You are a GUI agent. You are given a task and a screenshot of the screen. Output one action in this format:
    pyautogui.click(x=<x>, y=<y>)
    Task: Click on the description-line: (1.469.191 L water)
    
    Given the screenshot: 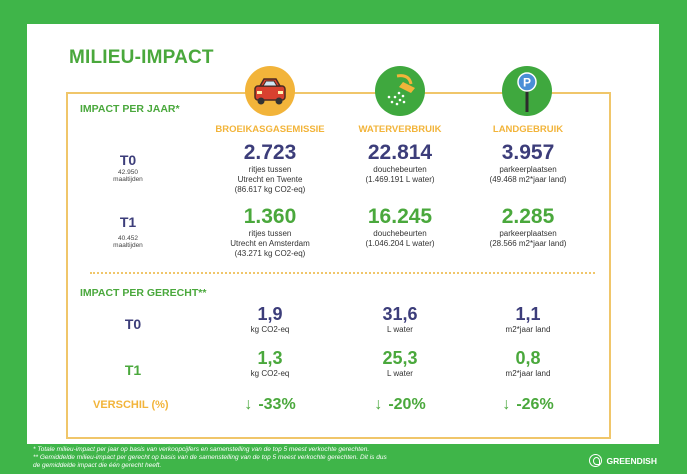 What is the action you would take?
    pyautogui.click(x=400, y=179)
    